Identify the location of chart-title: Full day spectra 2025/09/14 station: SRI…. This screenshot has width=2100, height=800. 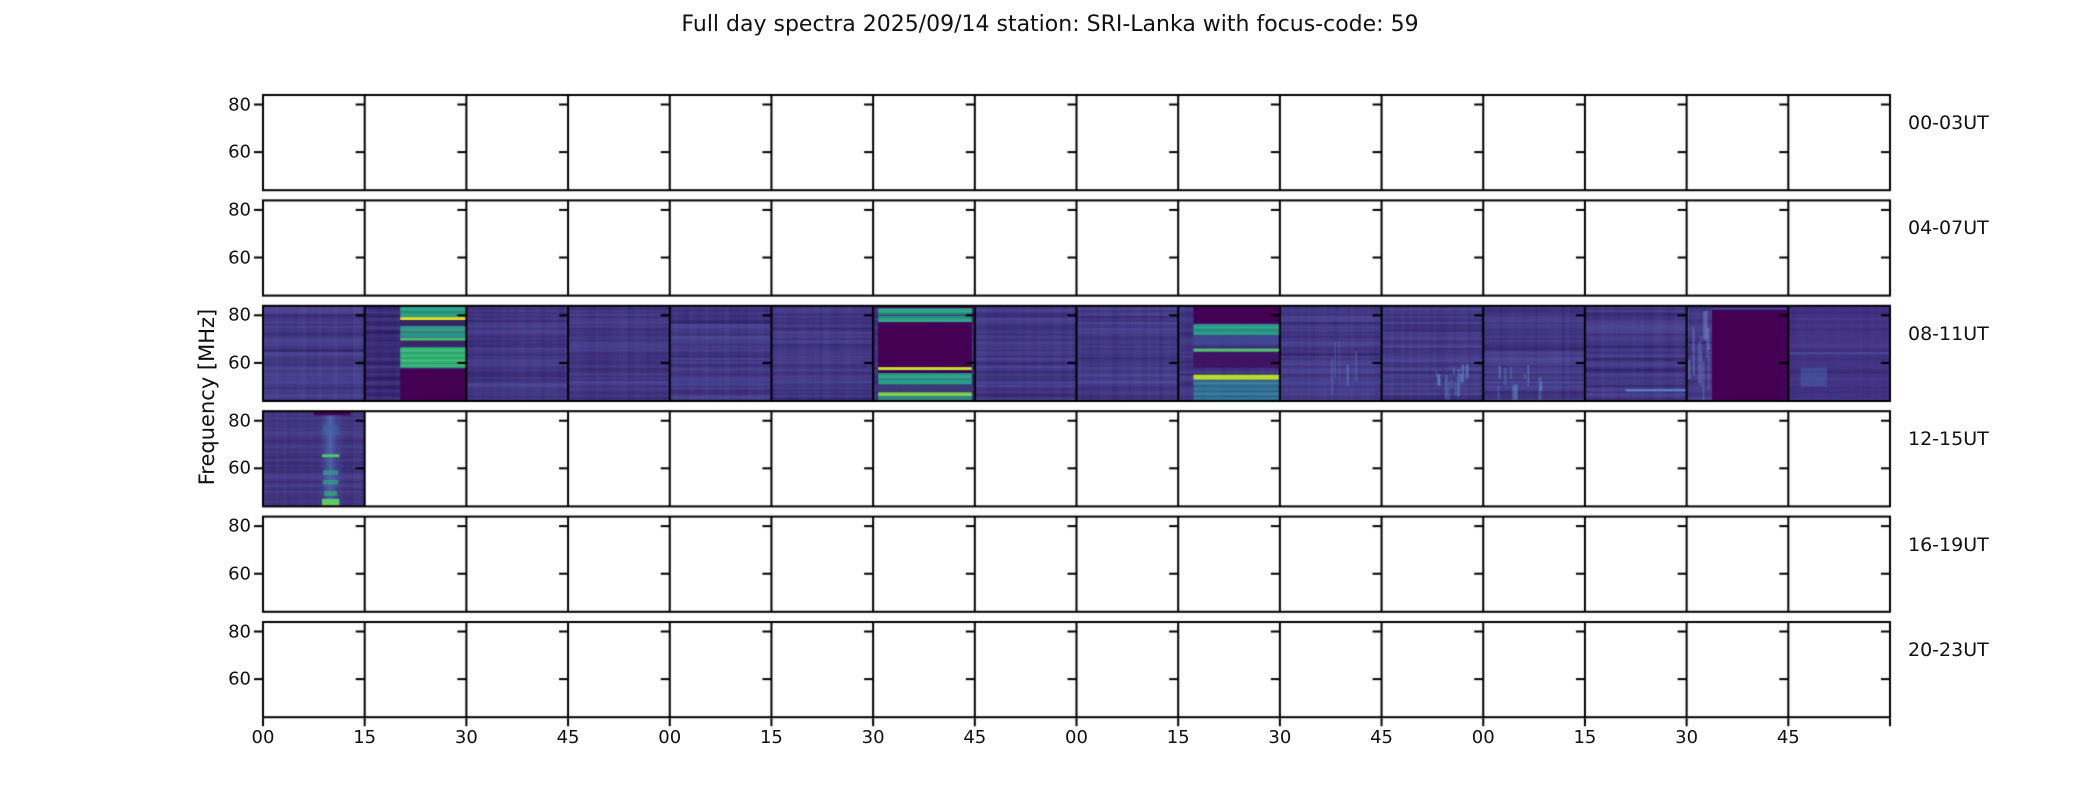
(1050, 24).